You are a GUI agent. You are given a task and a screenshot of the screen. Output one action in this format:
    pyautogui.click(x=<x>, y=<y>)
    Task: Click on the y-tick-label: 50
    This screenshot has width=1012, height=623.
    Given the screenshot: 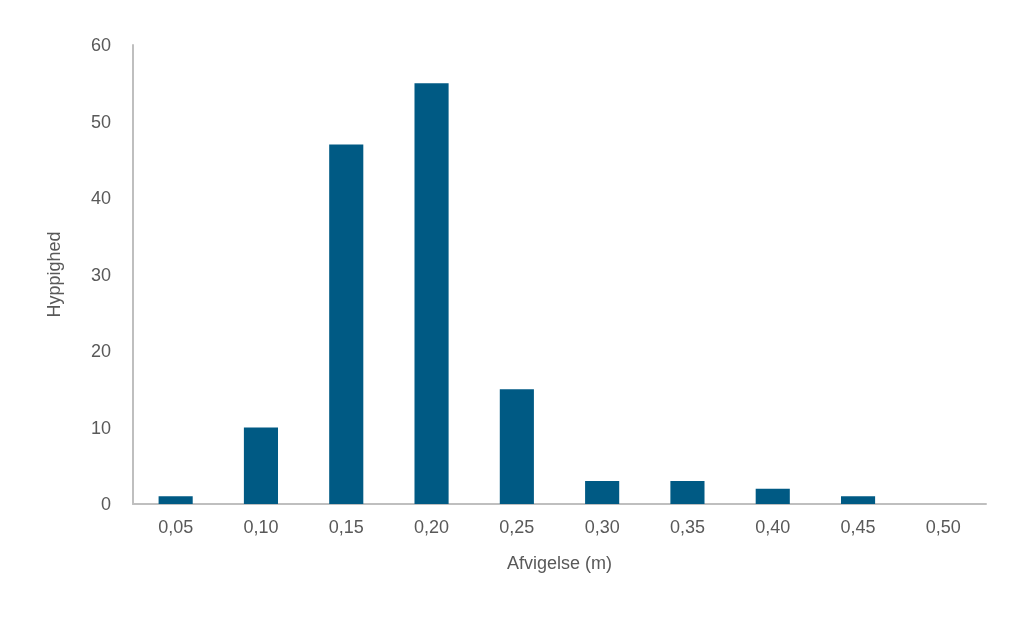 What is the action you would take?
    pyautogui.click(x=100, y=121)
    